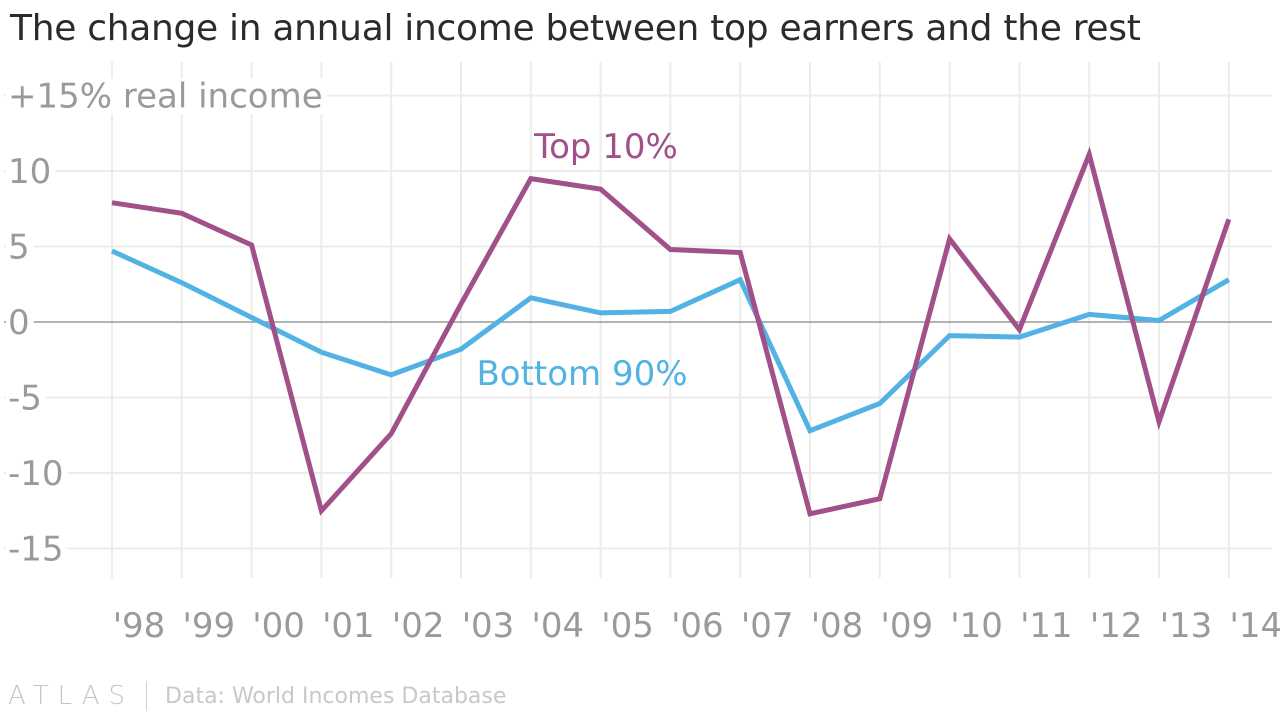  I want to click on y-tick-label: 5, so click(19, 248).